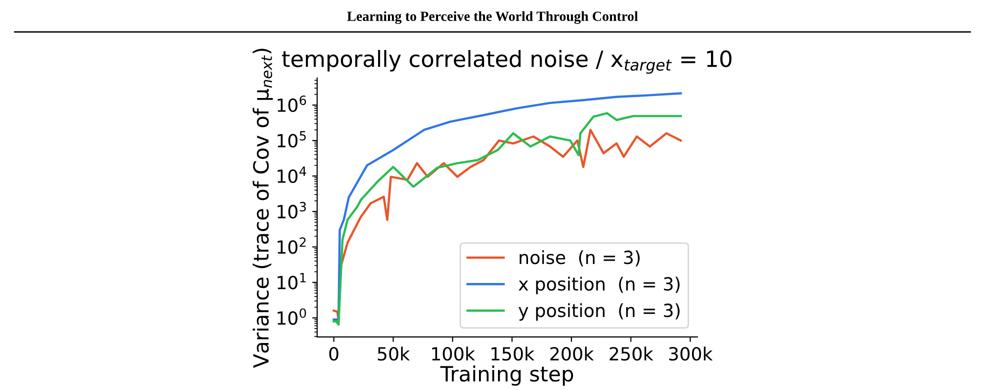  Describe the element at coordinates (292, 104) in the screenshot. I see `y-tick-label: 10$^{6}$` at that location.